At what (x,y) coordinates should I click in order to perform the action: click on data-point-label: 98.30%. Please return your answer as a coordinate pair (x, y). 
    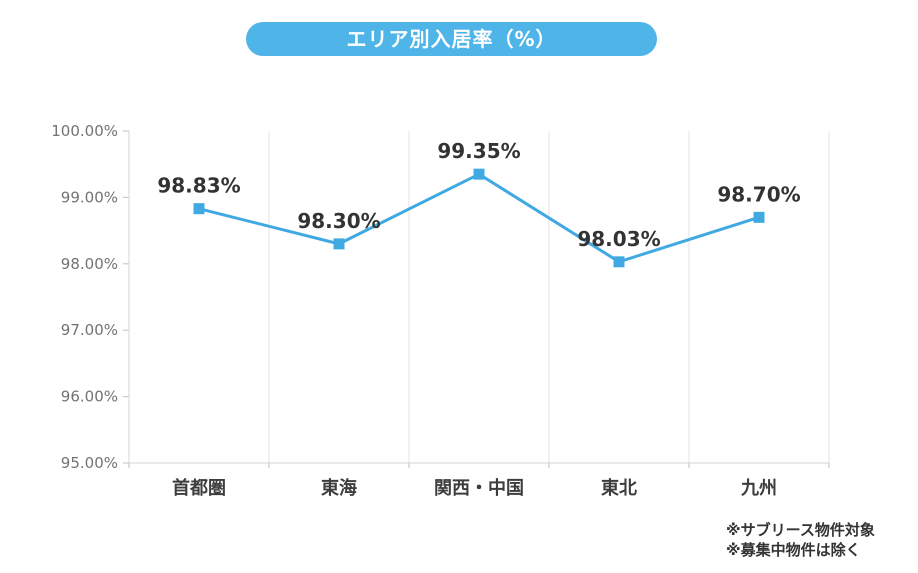
    Looking at the image, I should click on (338, 221).